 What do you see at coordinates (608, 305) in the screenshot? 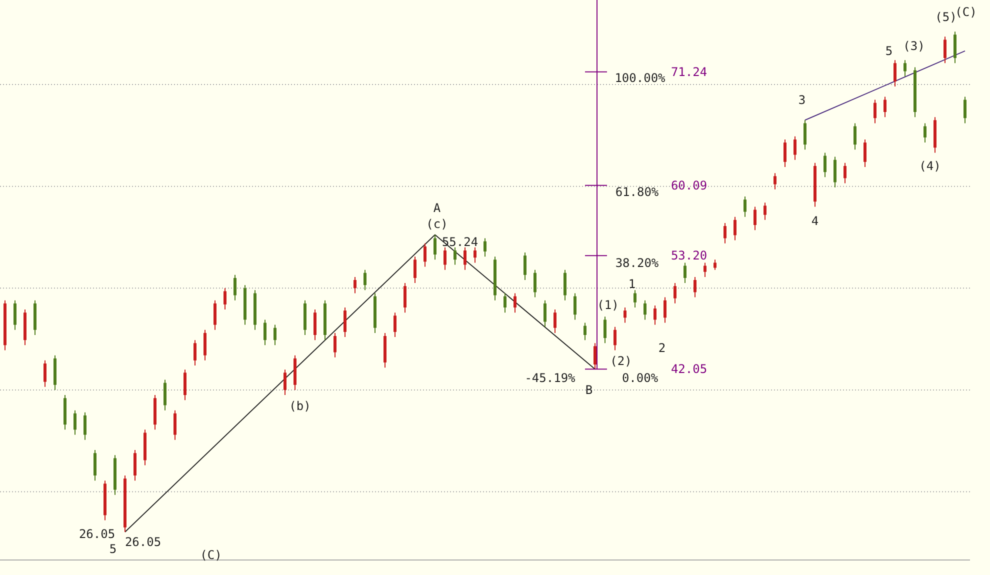
I see `annotation: (1)` at bounding box center [608, 305].